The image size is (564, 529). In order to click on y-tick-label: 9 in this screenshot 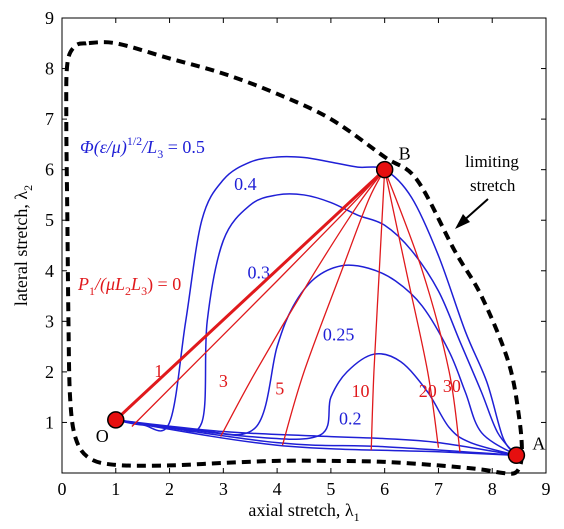, I will do `click(49, 18)`.